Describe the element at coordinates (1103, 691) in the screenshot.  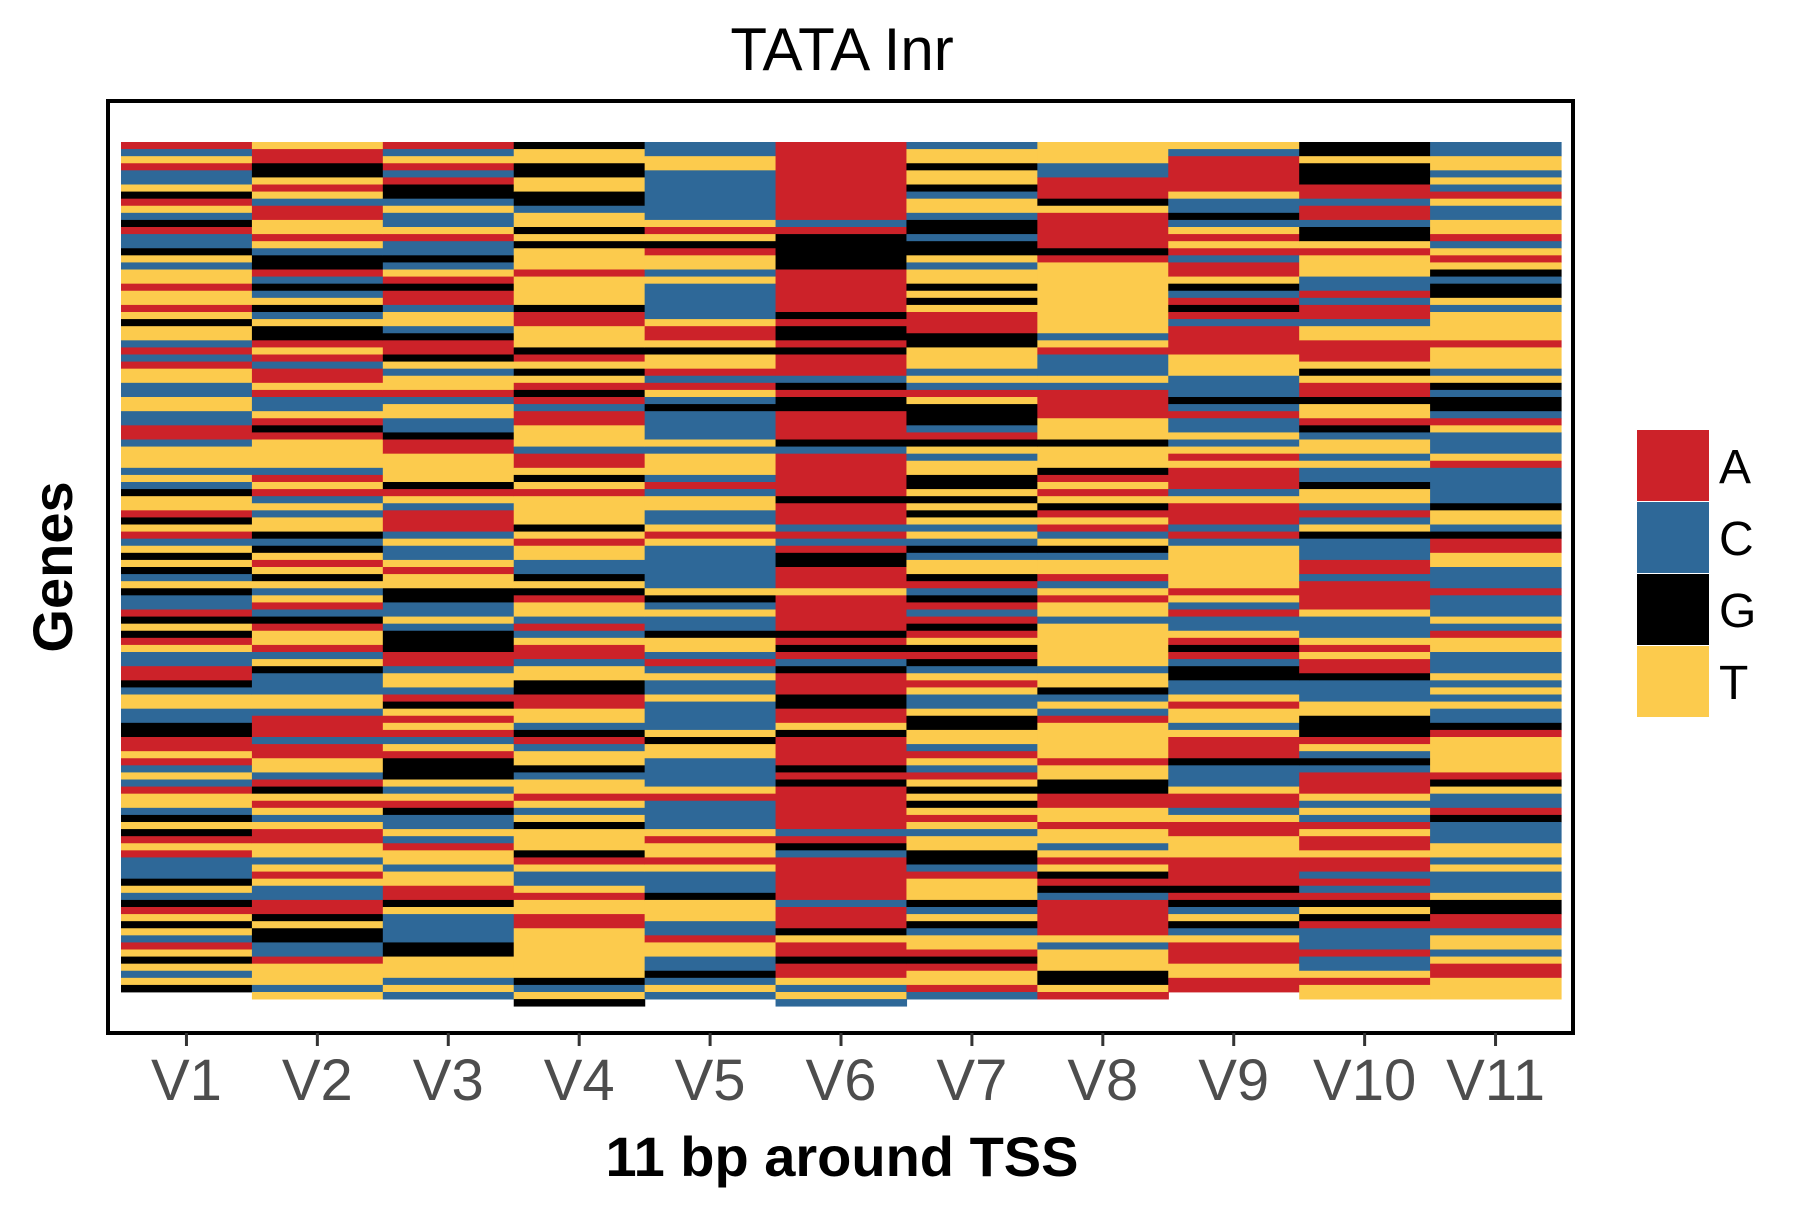
I see `heatmap-cell-V8-G` at that location.